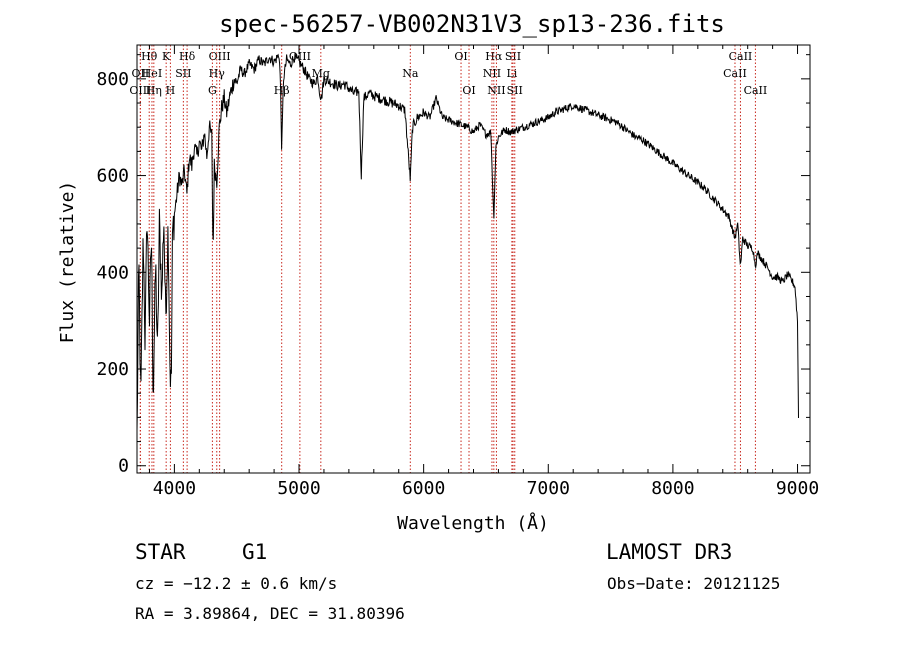 This screenshot has width=900, height=649. I want to click on spectral-line-label: Hα, so click(494, 56).